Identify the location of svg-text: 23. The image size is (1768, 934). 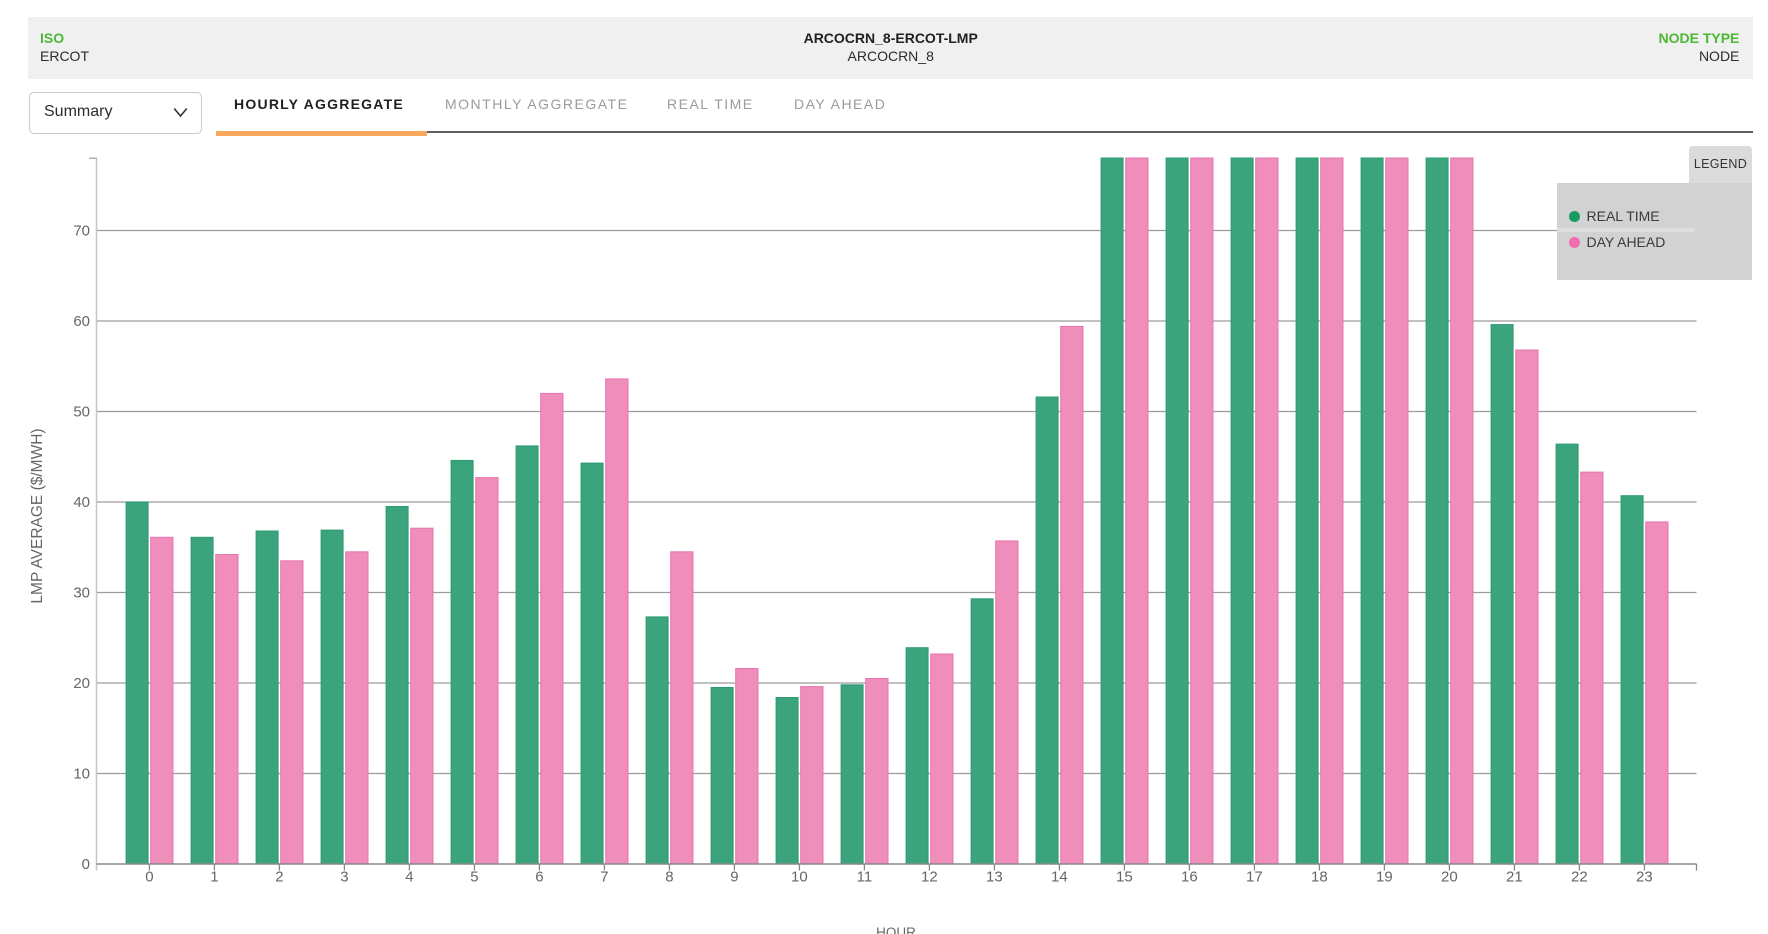
(1644, 877).